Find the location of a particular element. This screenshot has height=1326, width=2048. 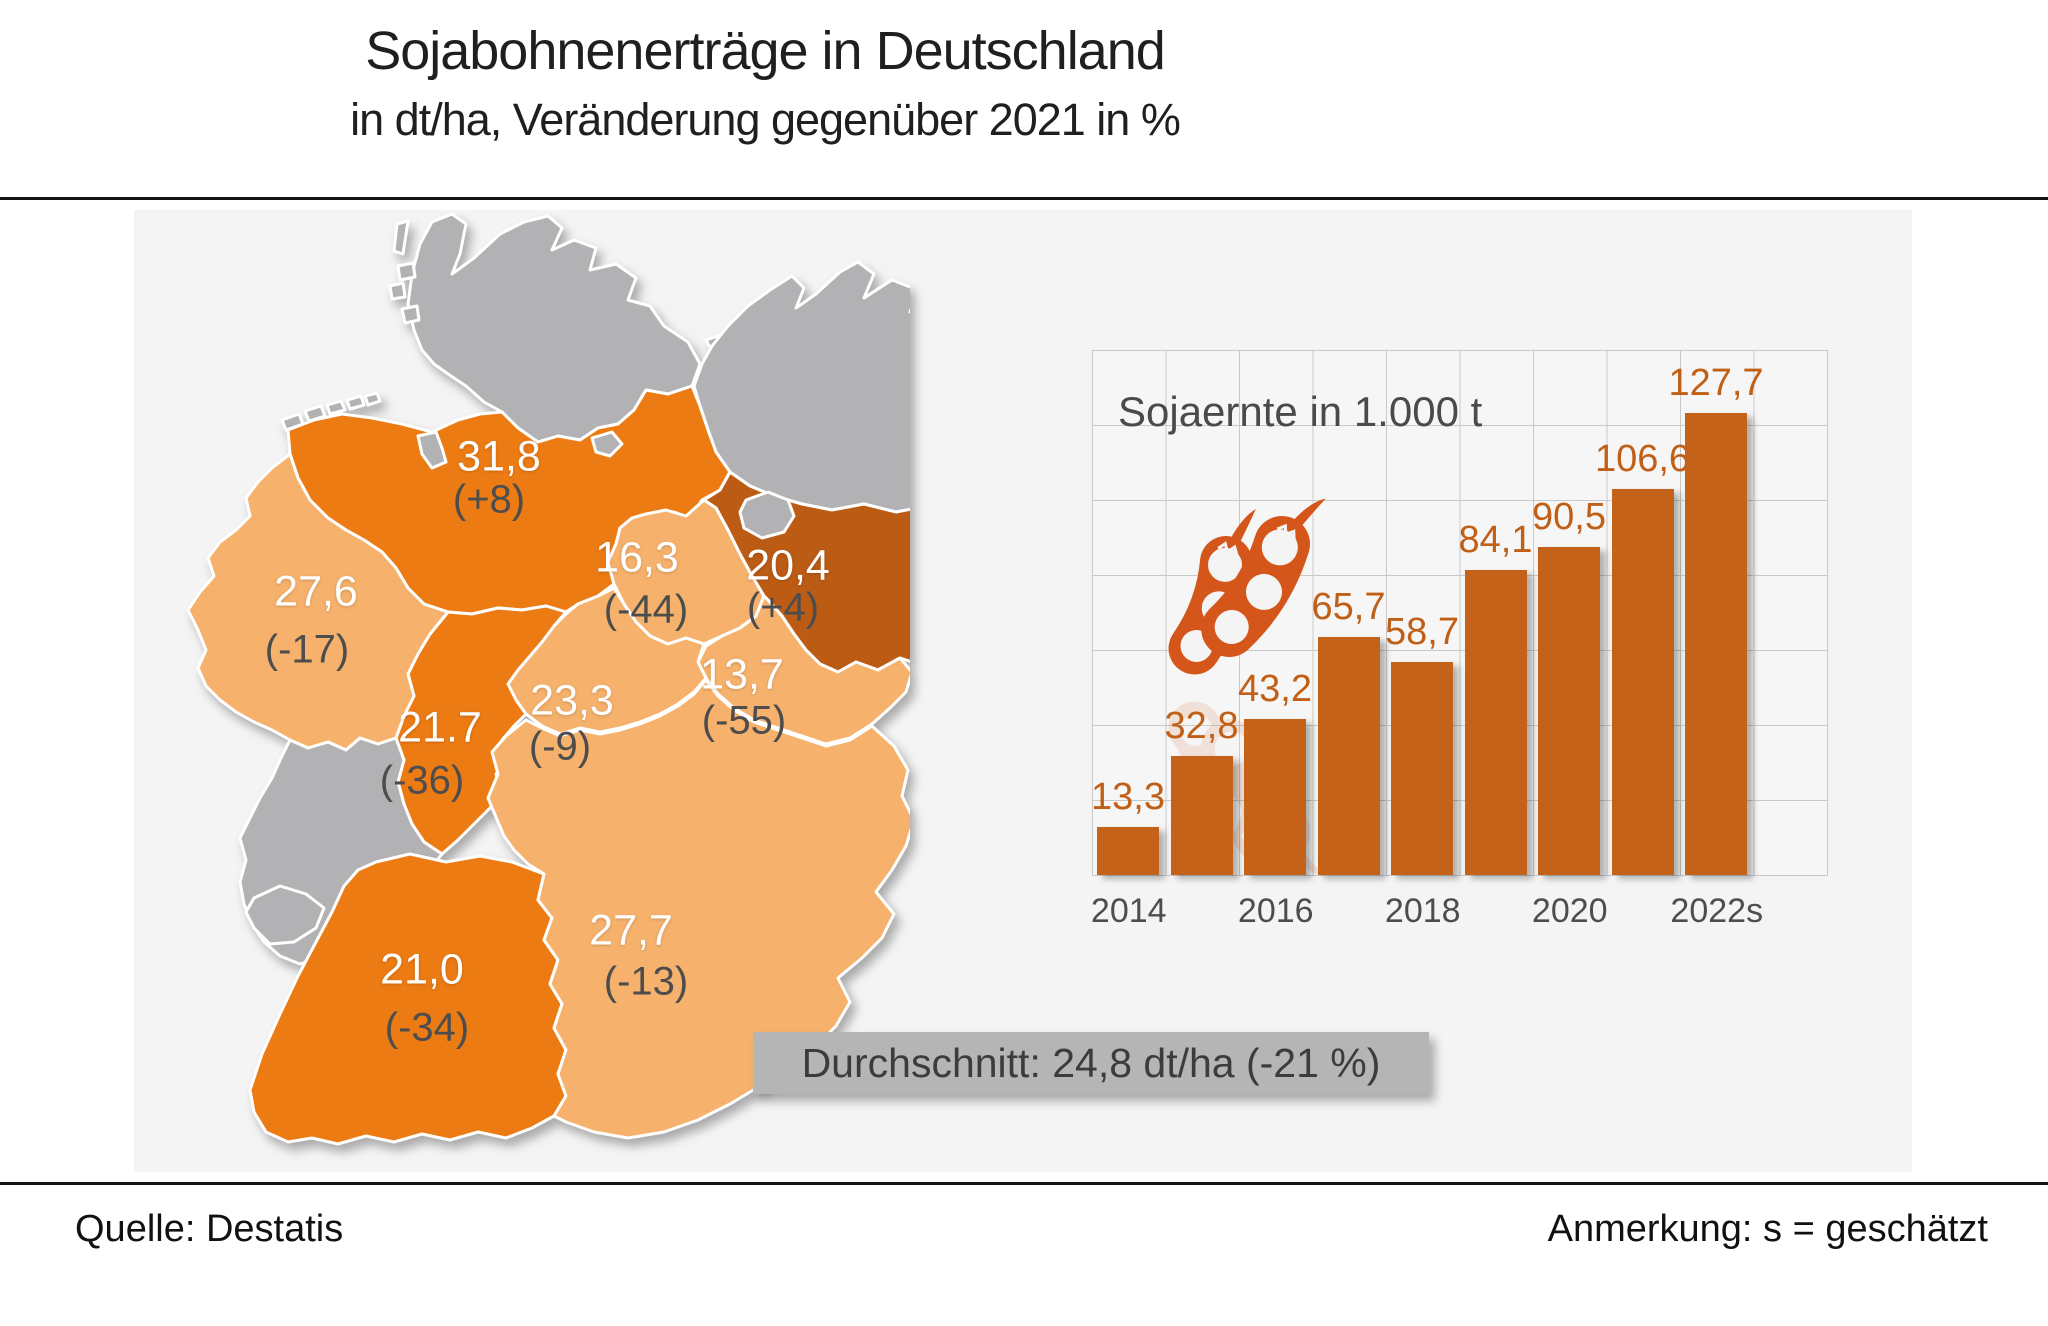

bar-value-label-2015: 32,8 is located at coordinates (1201, 726).